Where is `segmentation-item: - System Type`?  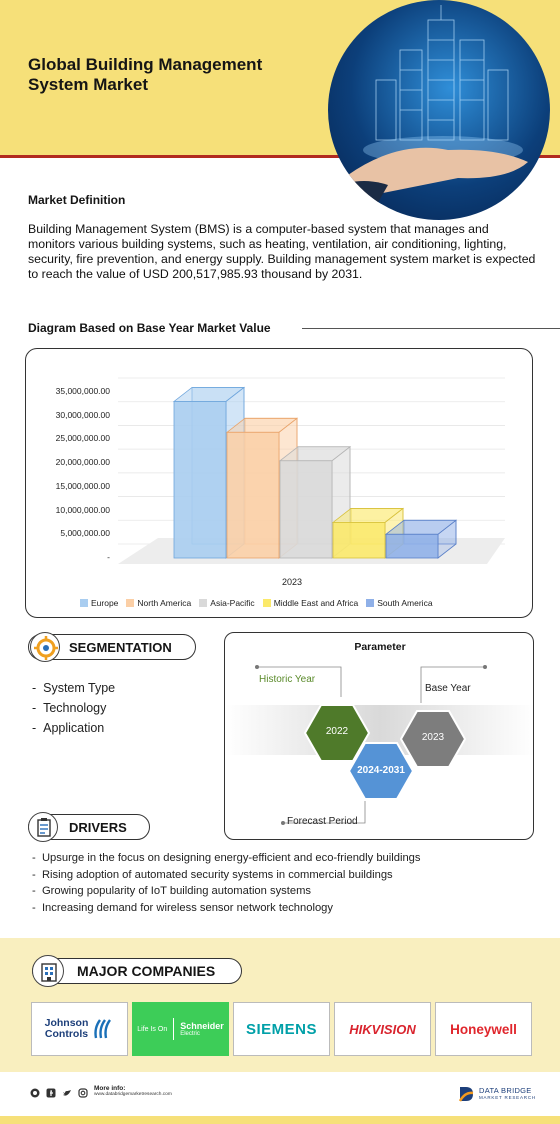
segmentation-item: - System Type is located at coordinates (74, 688).